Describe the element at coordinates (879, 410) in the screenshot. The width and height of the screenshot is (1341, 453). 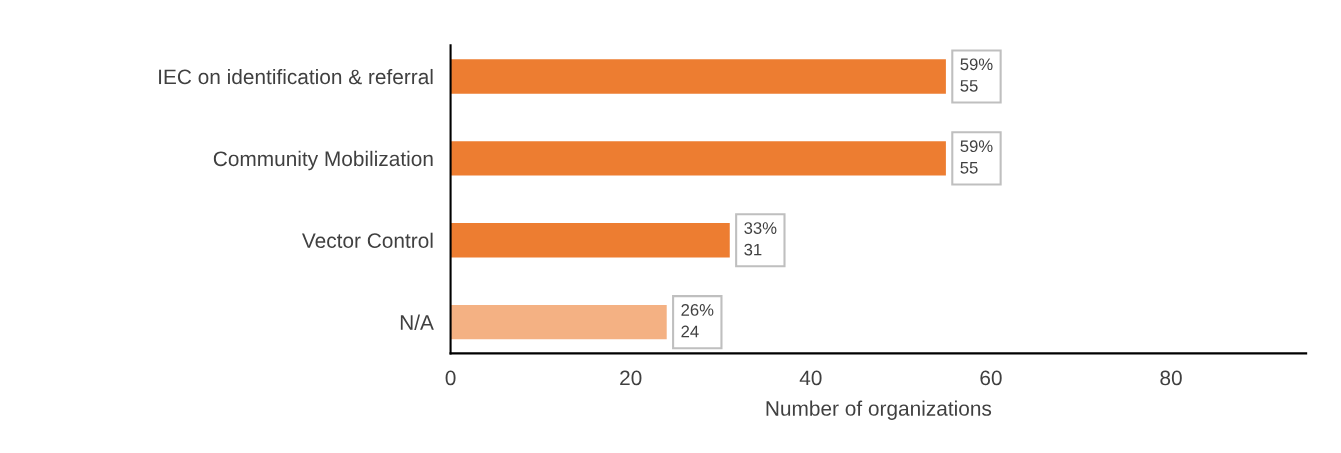
I see `x-axis-title: Number of organizations` at that location.